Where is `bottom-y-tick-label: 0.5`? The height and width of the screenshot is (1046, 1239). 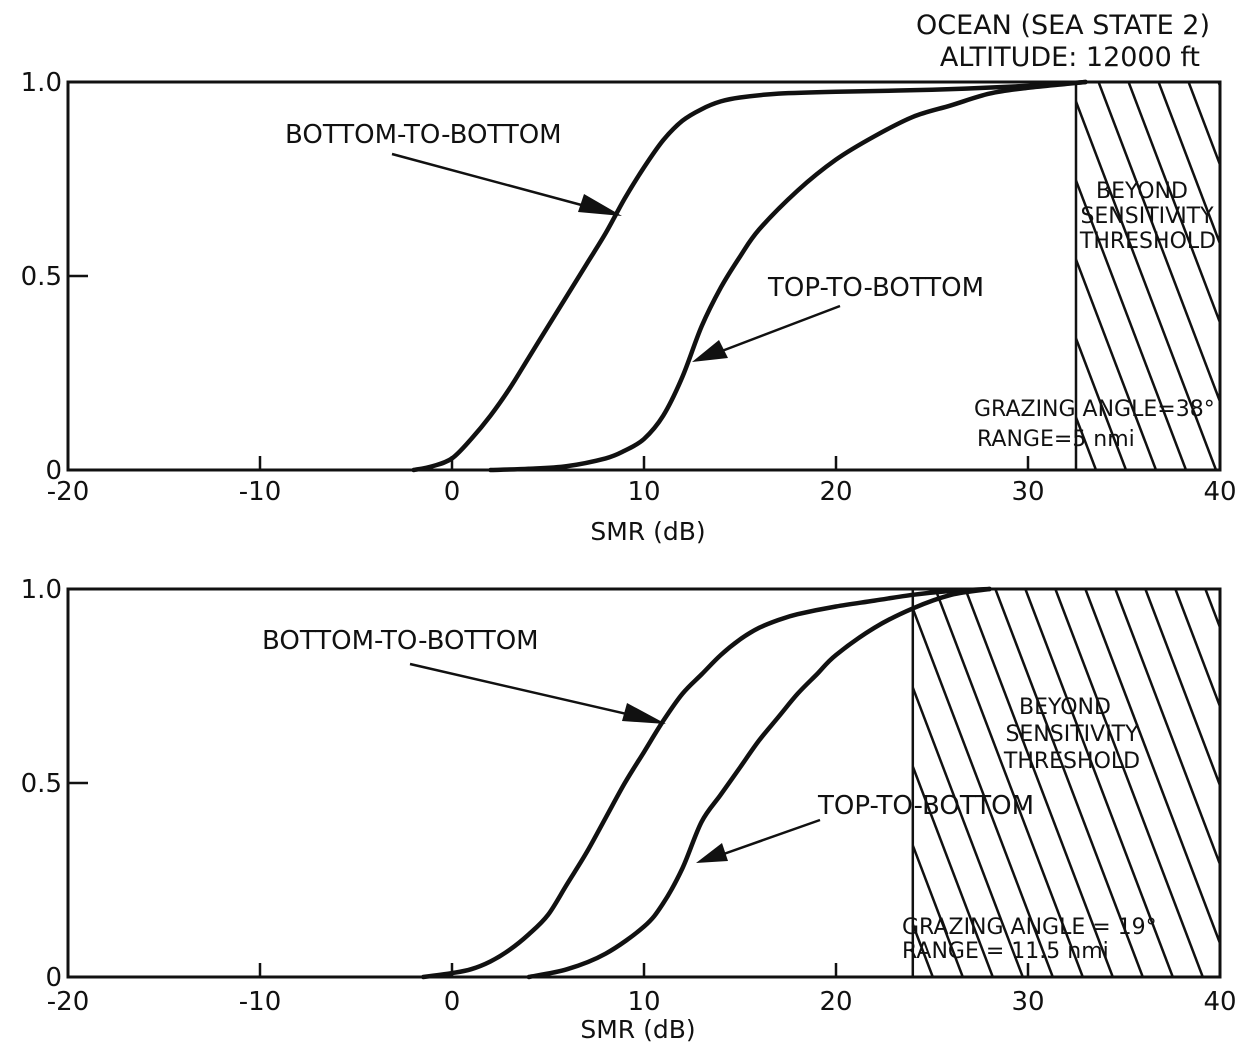 bottom-y-tick-label: 0.5 is located at coordinates (41, 784).